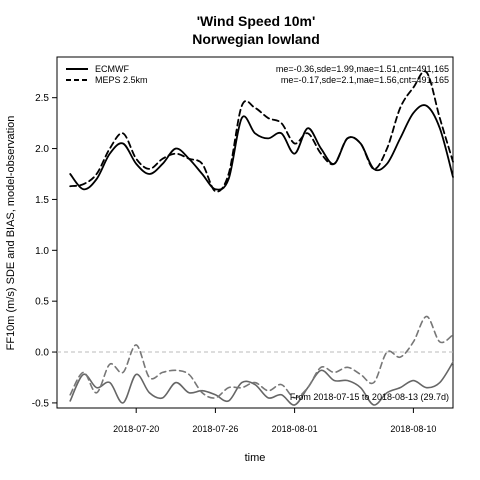  Describe the element at coordinates (261, 357) in the screenshot. I see `series-line-bias-meps` at that location.